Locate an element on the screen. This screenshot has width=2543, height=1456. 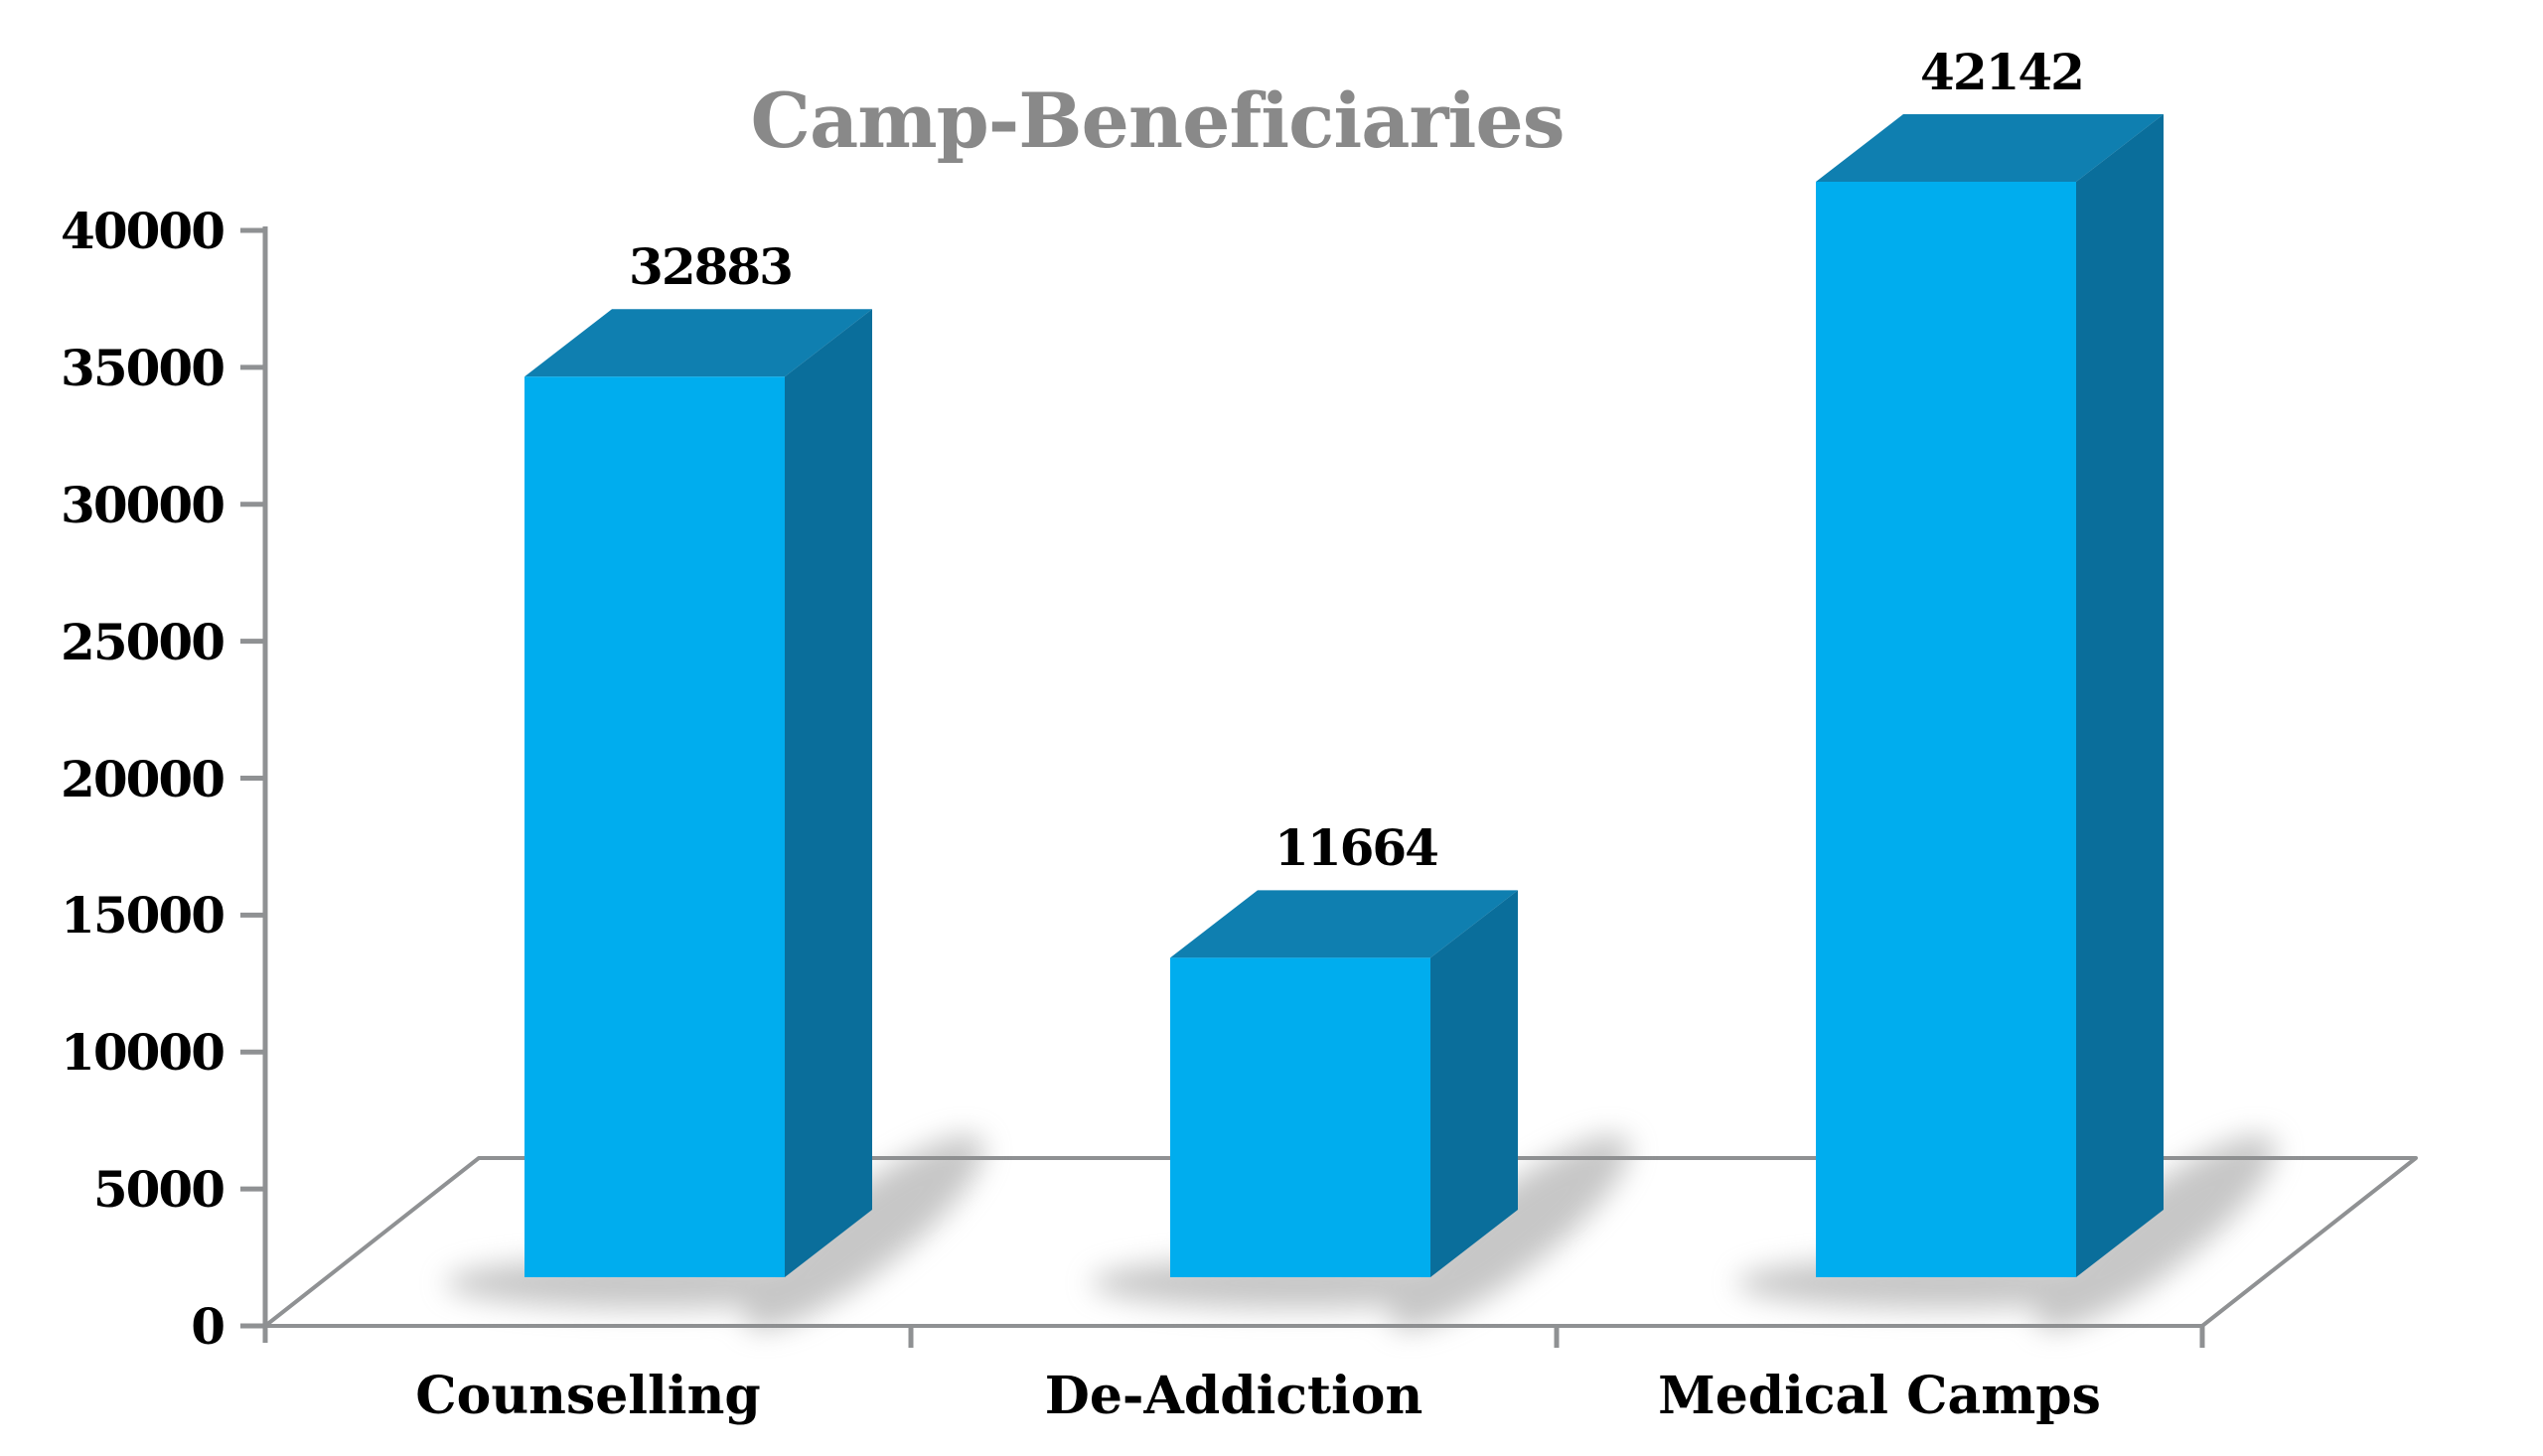
category-label: Medical Camps is located at coordinates (1879, 1396).